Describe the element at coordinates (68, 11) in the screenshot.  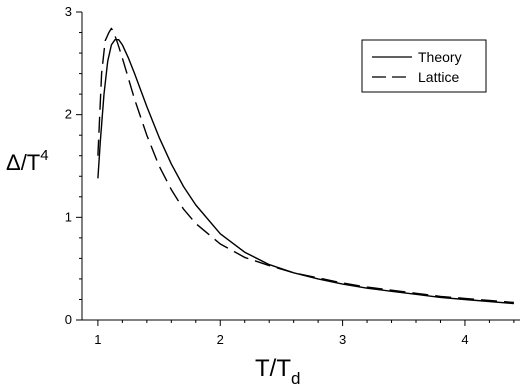
I see `y-tick-label: 3` at that location.